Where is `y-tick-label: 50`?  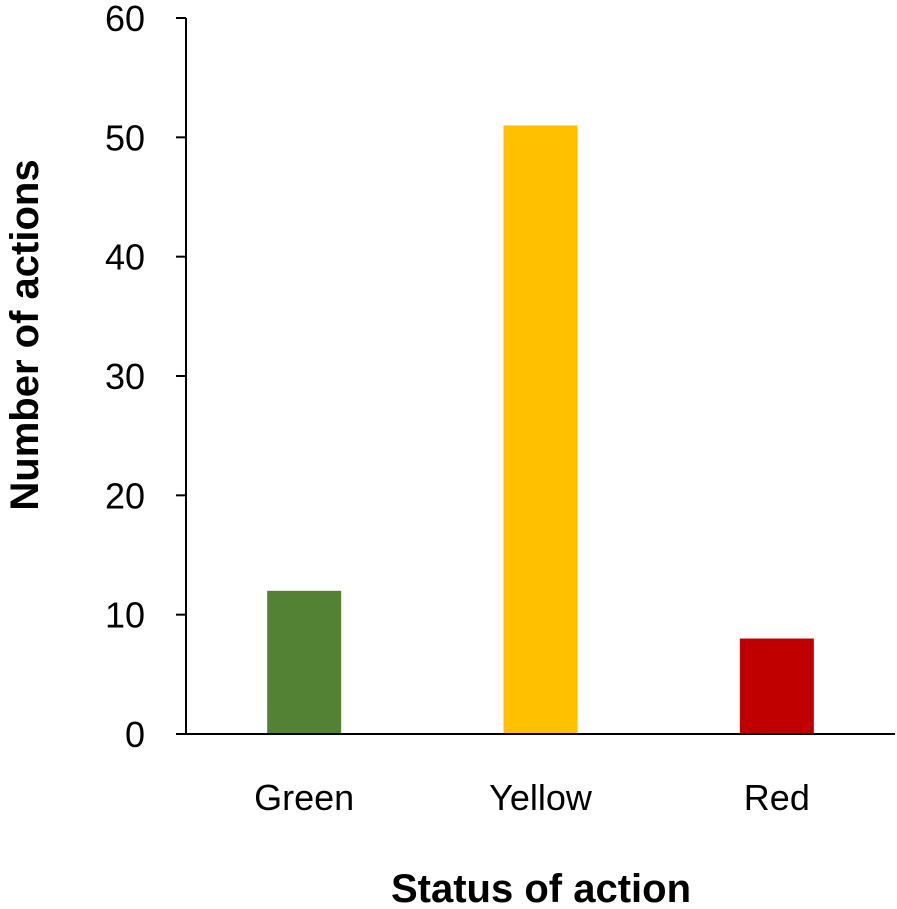 y-tick-label: 50 is located at coordinates (125, 137).